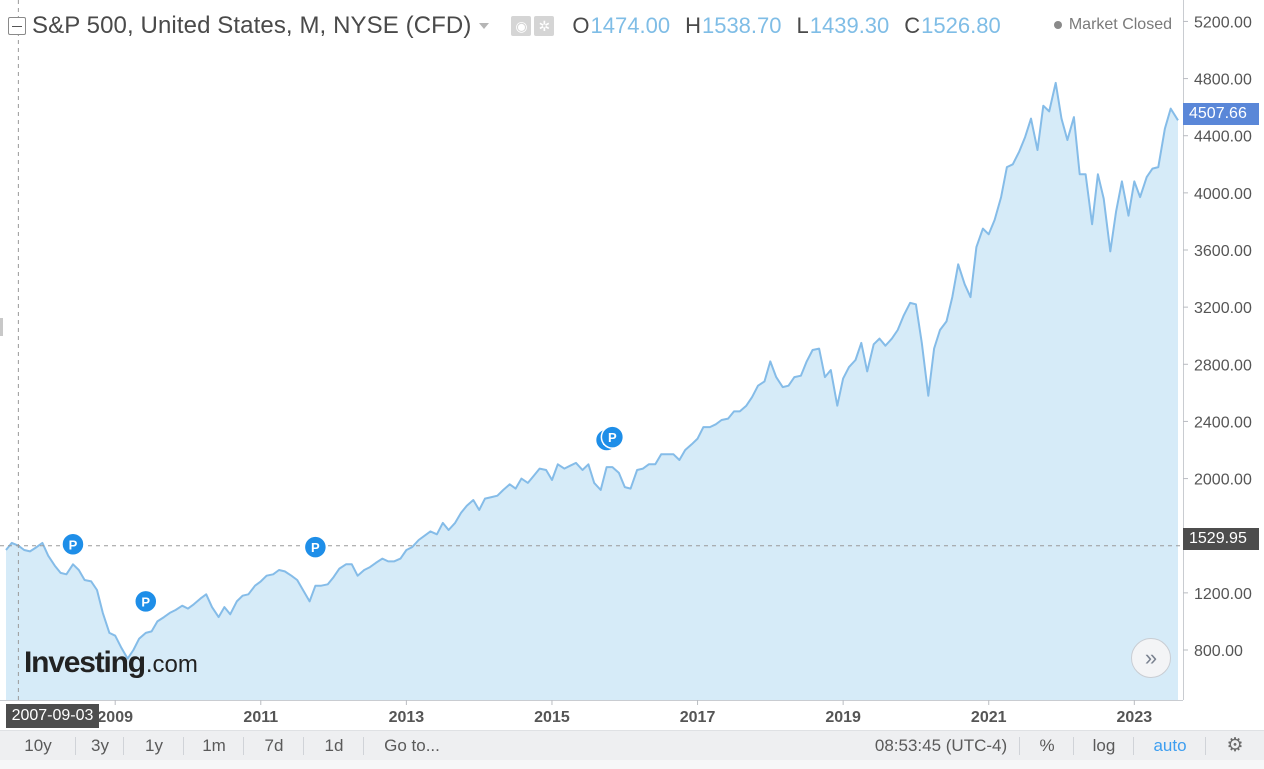  What do you see at coordinates (214, 746) in the screenshot?
I see `timeframe-1m: 1m` at bounding box center [214, 746].